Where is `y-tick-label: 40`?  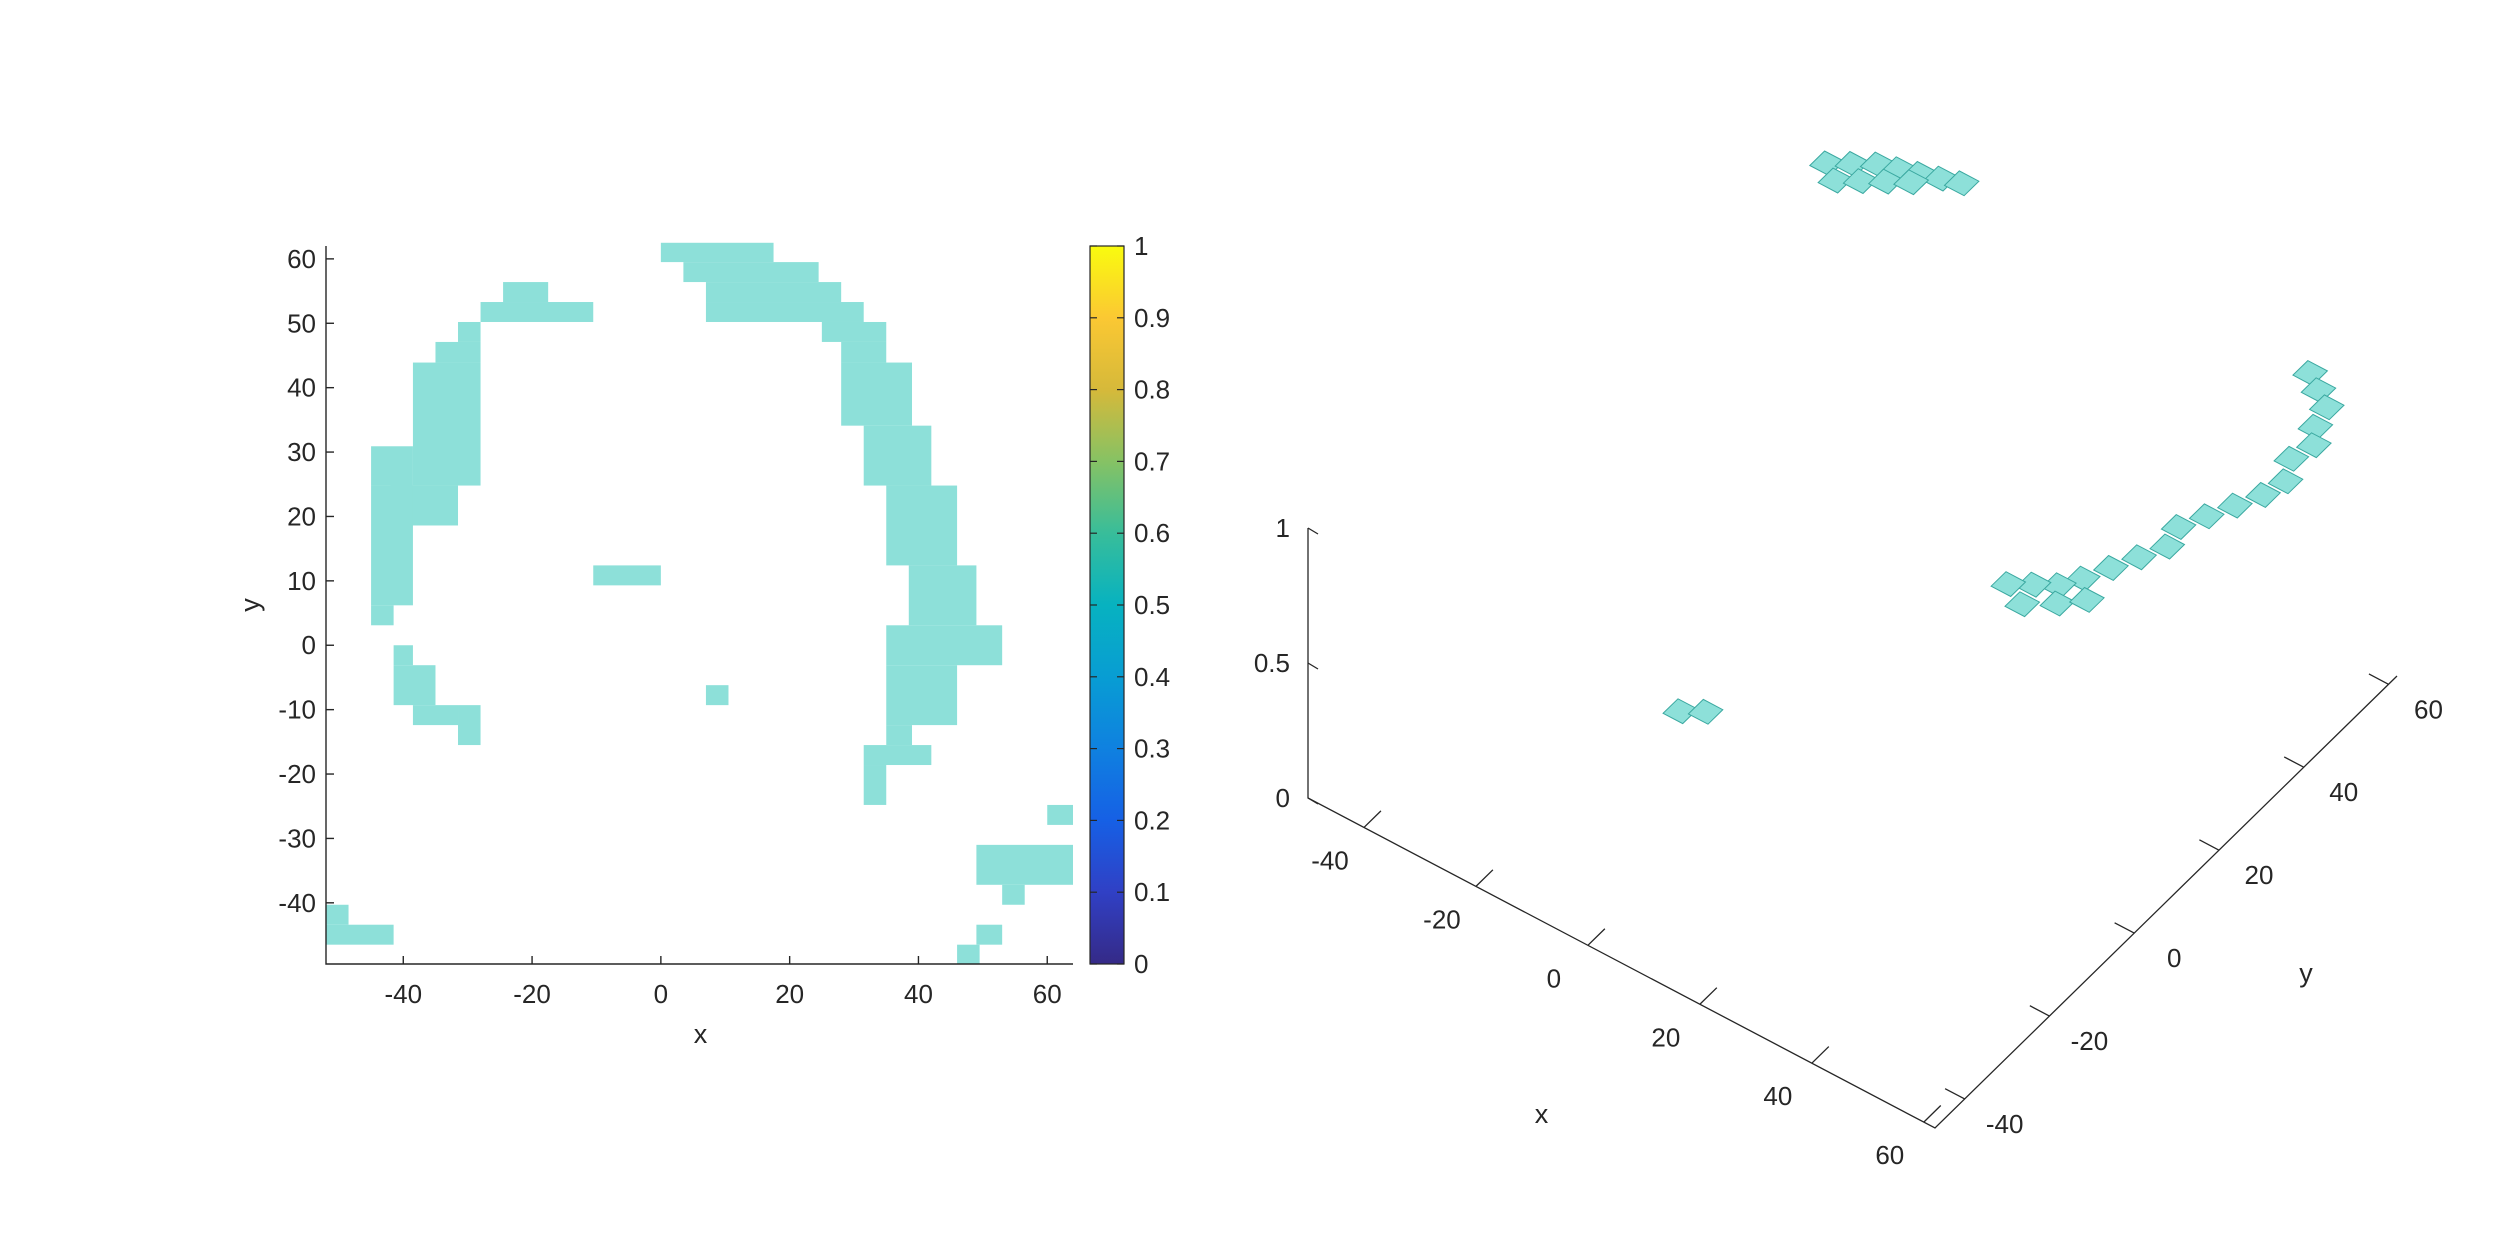
y-tick-label: 40 is located at coordinates (301, 388).